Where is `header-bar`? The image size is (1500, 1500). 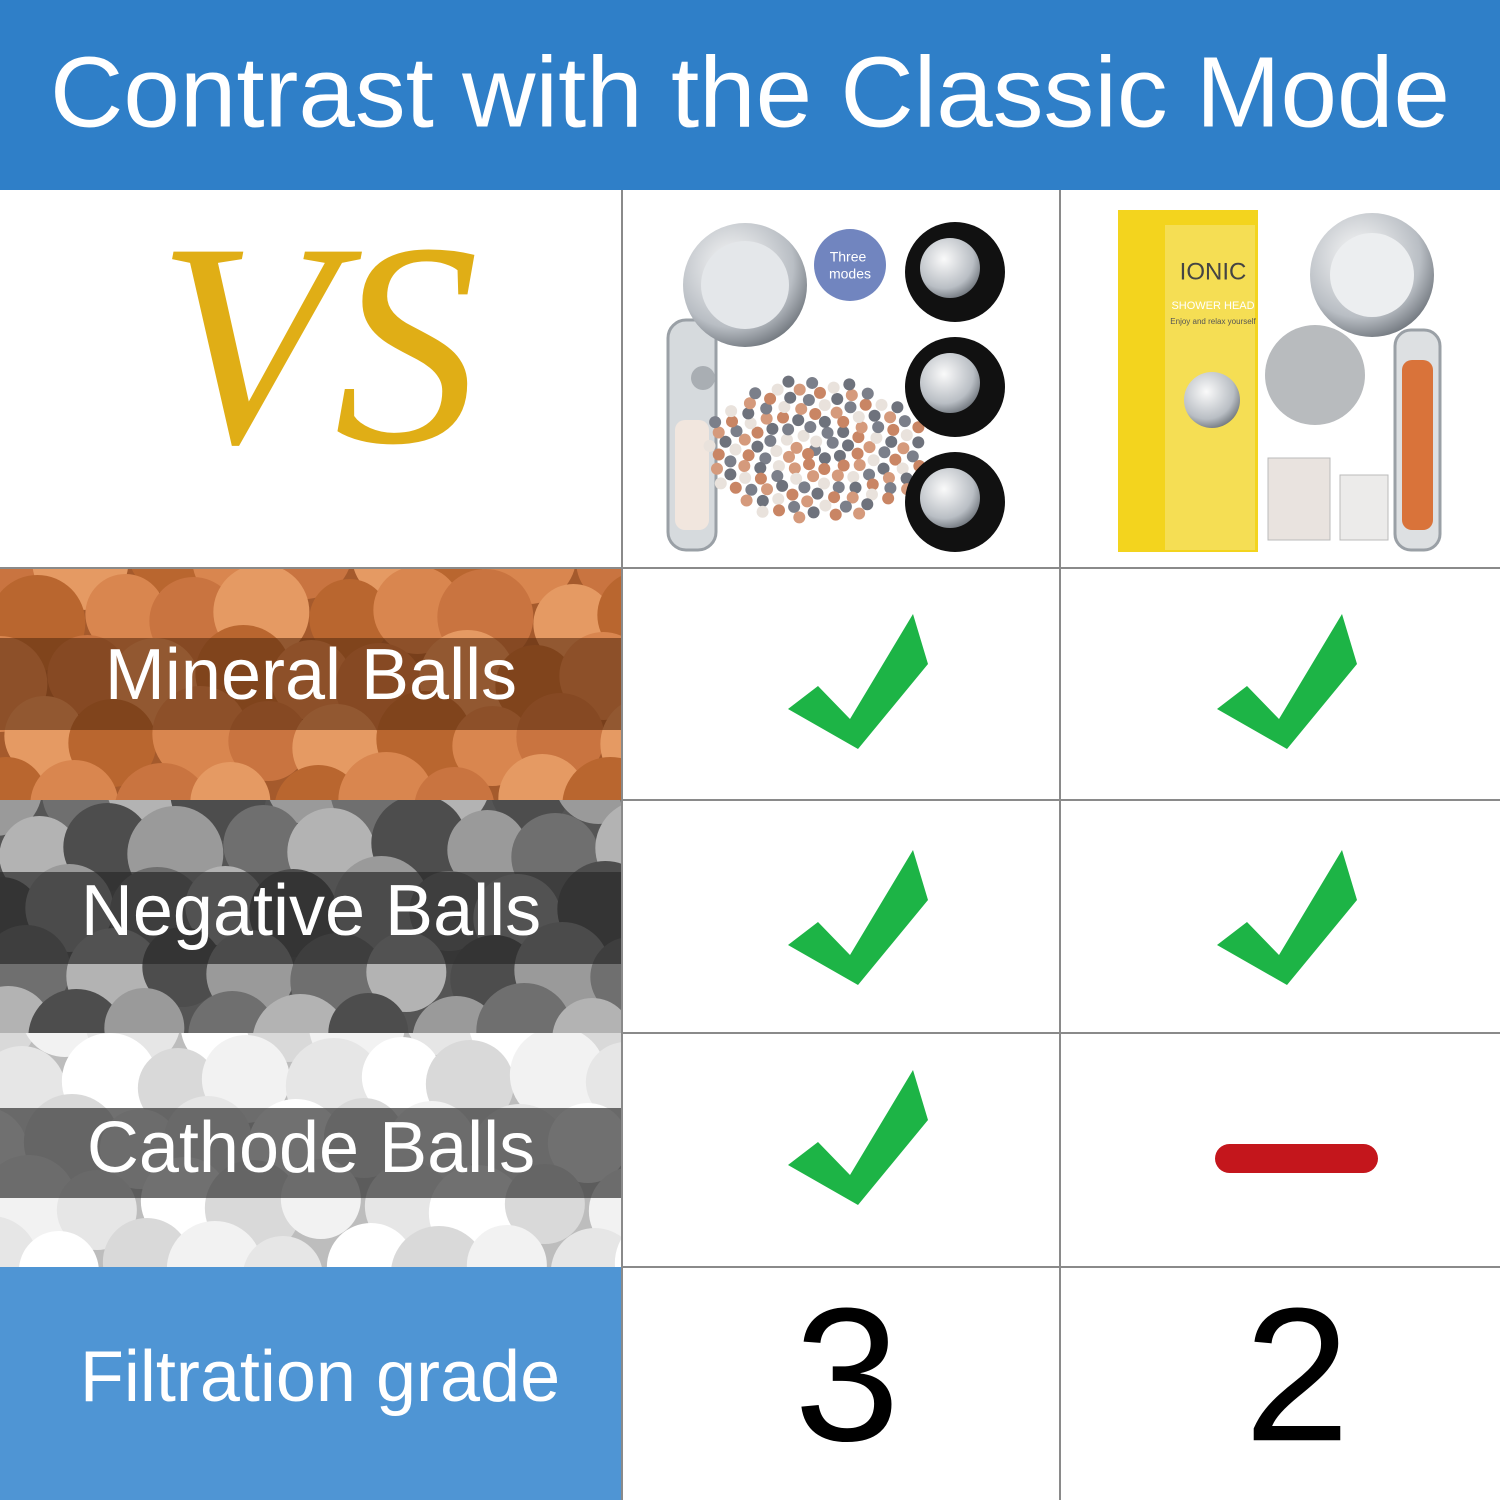
header-bar is located at coordinates (750, 95).